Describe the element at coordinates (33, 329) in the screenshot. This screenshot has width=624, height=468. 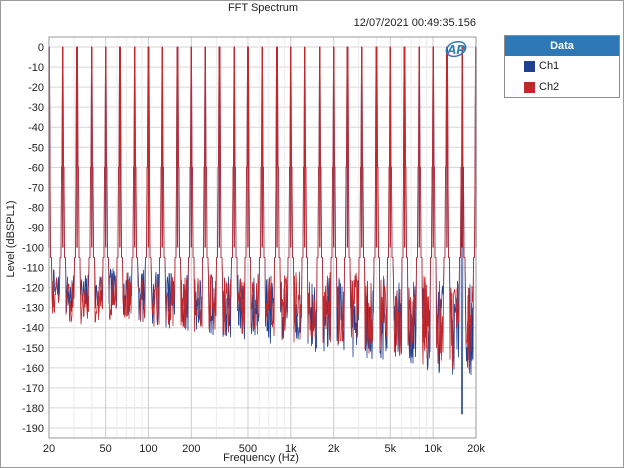
I see `y-tick-label: -140` at that location.